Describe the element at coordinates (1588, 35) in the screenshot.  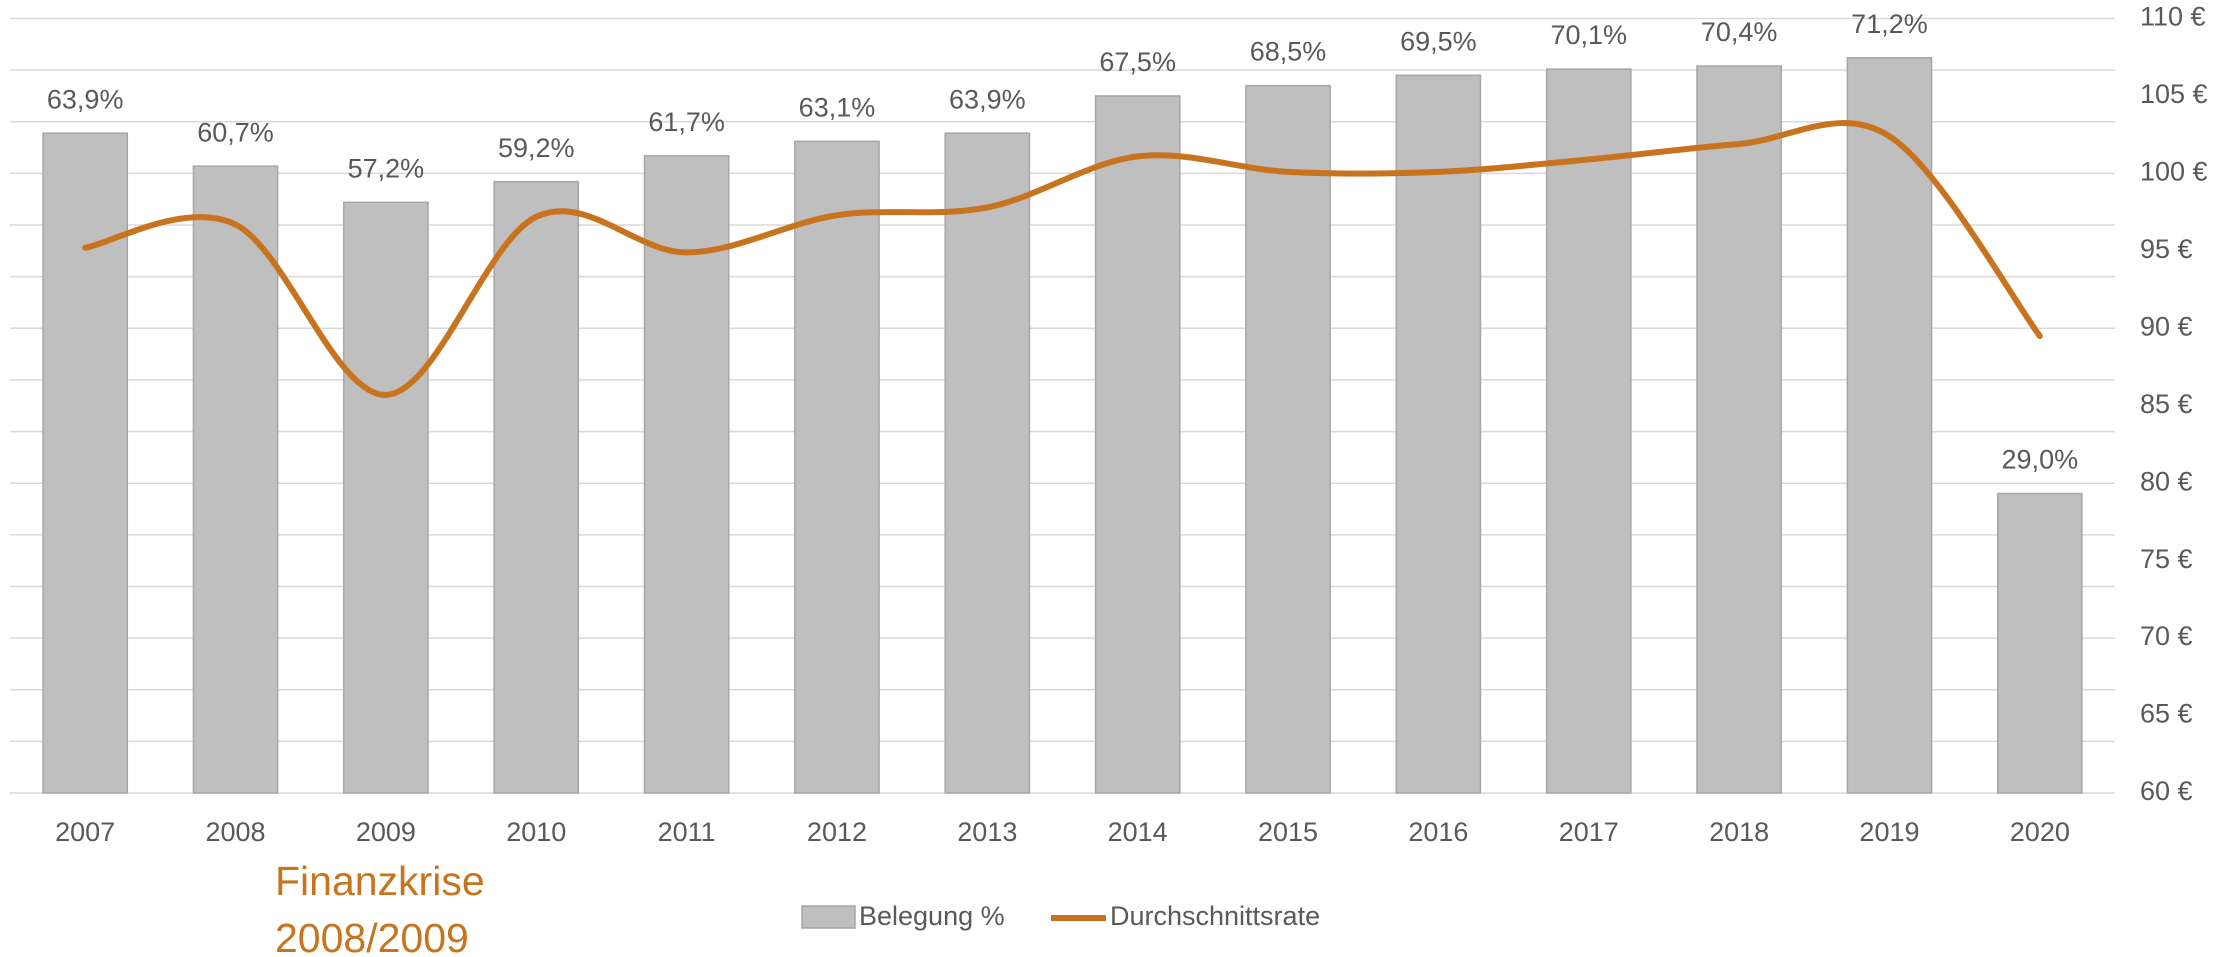
I see `data-label: 70,1%` at that location.